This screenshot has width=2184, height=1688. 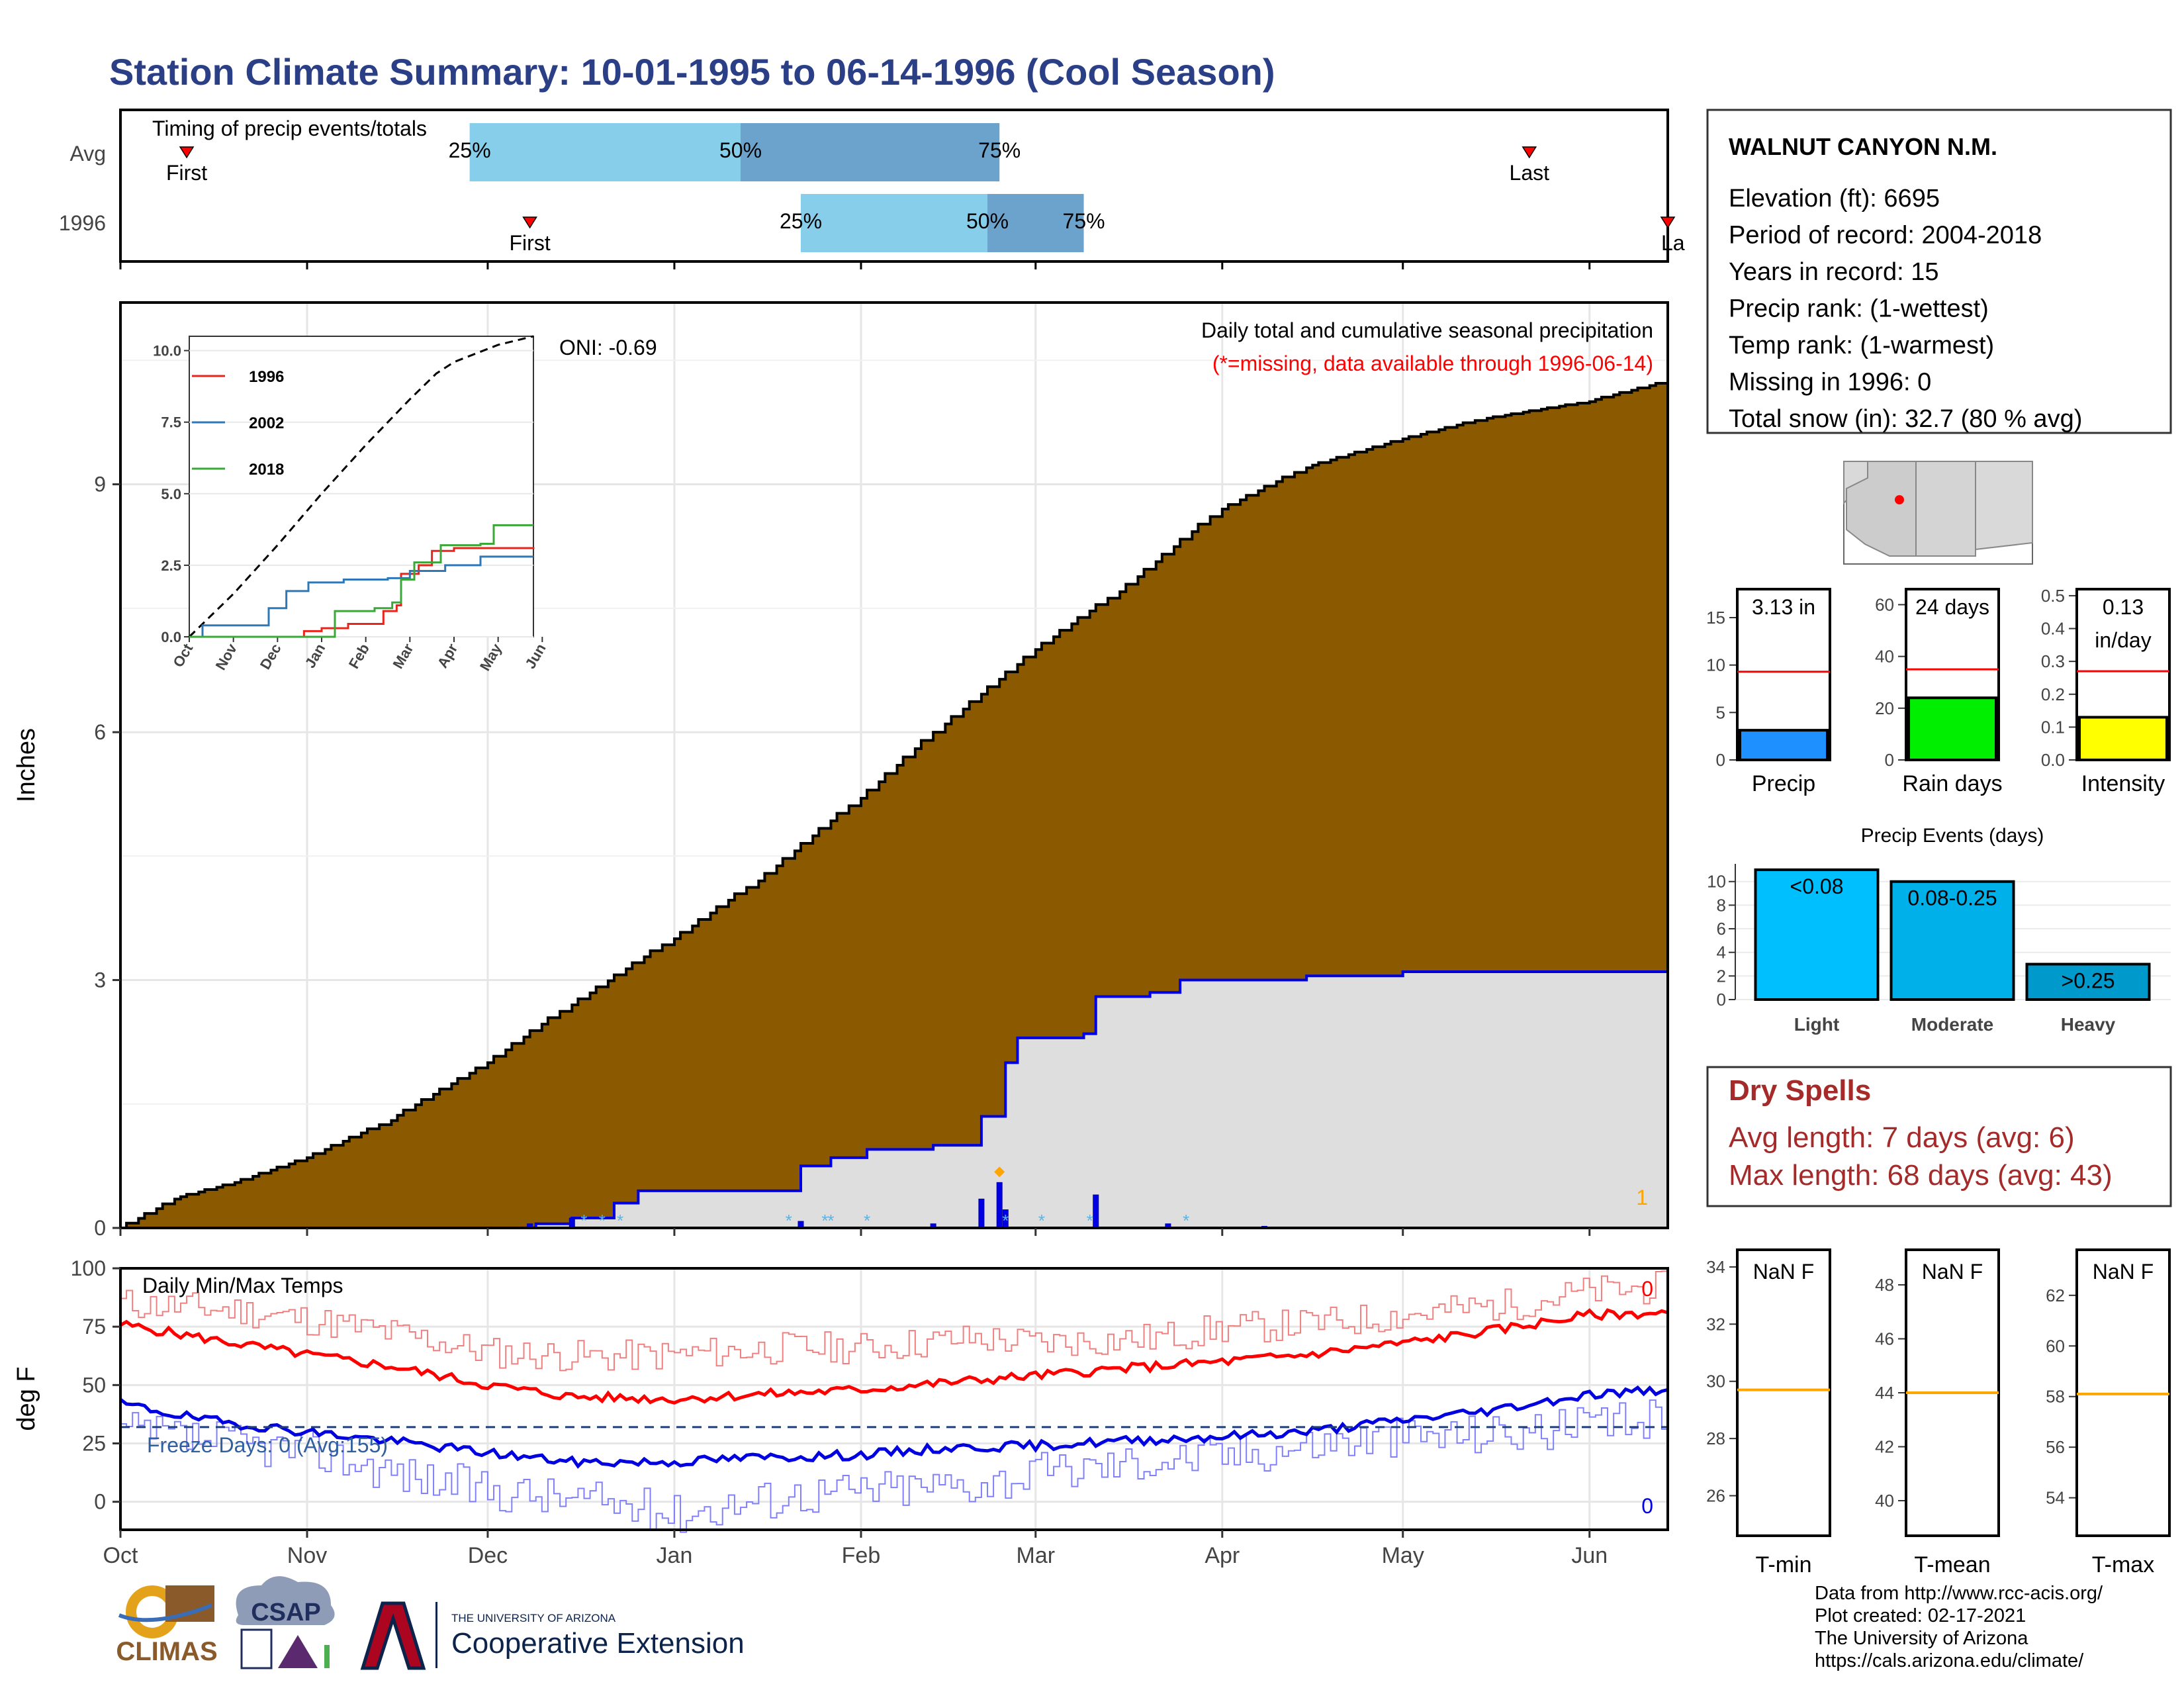 I want to click on events-title: Precip Events (days), so click(x=1952, y=836).